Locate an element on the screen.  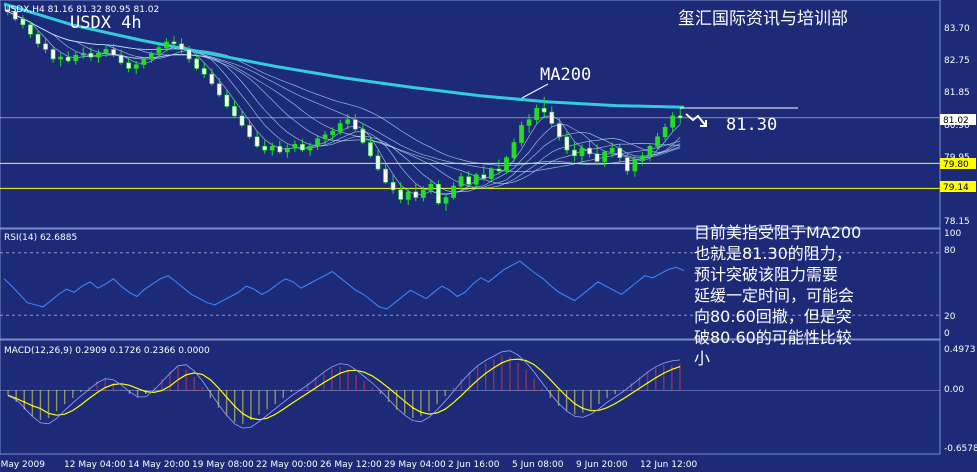
rsi-plot is located at coordinates (470, 284).